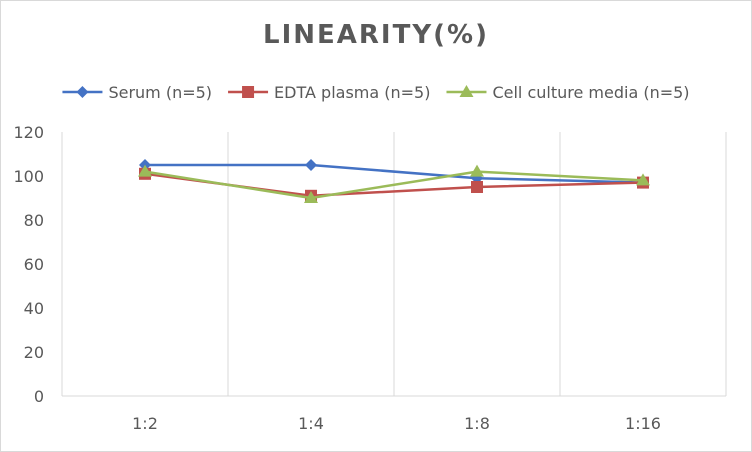  Describe the element at coordinates (145, 423) in the screenshot. I see `x-tick-label: 1:2` at that location.